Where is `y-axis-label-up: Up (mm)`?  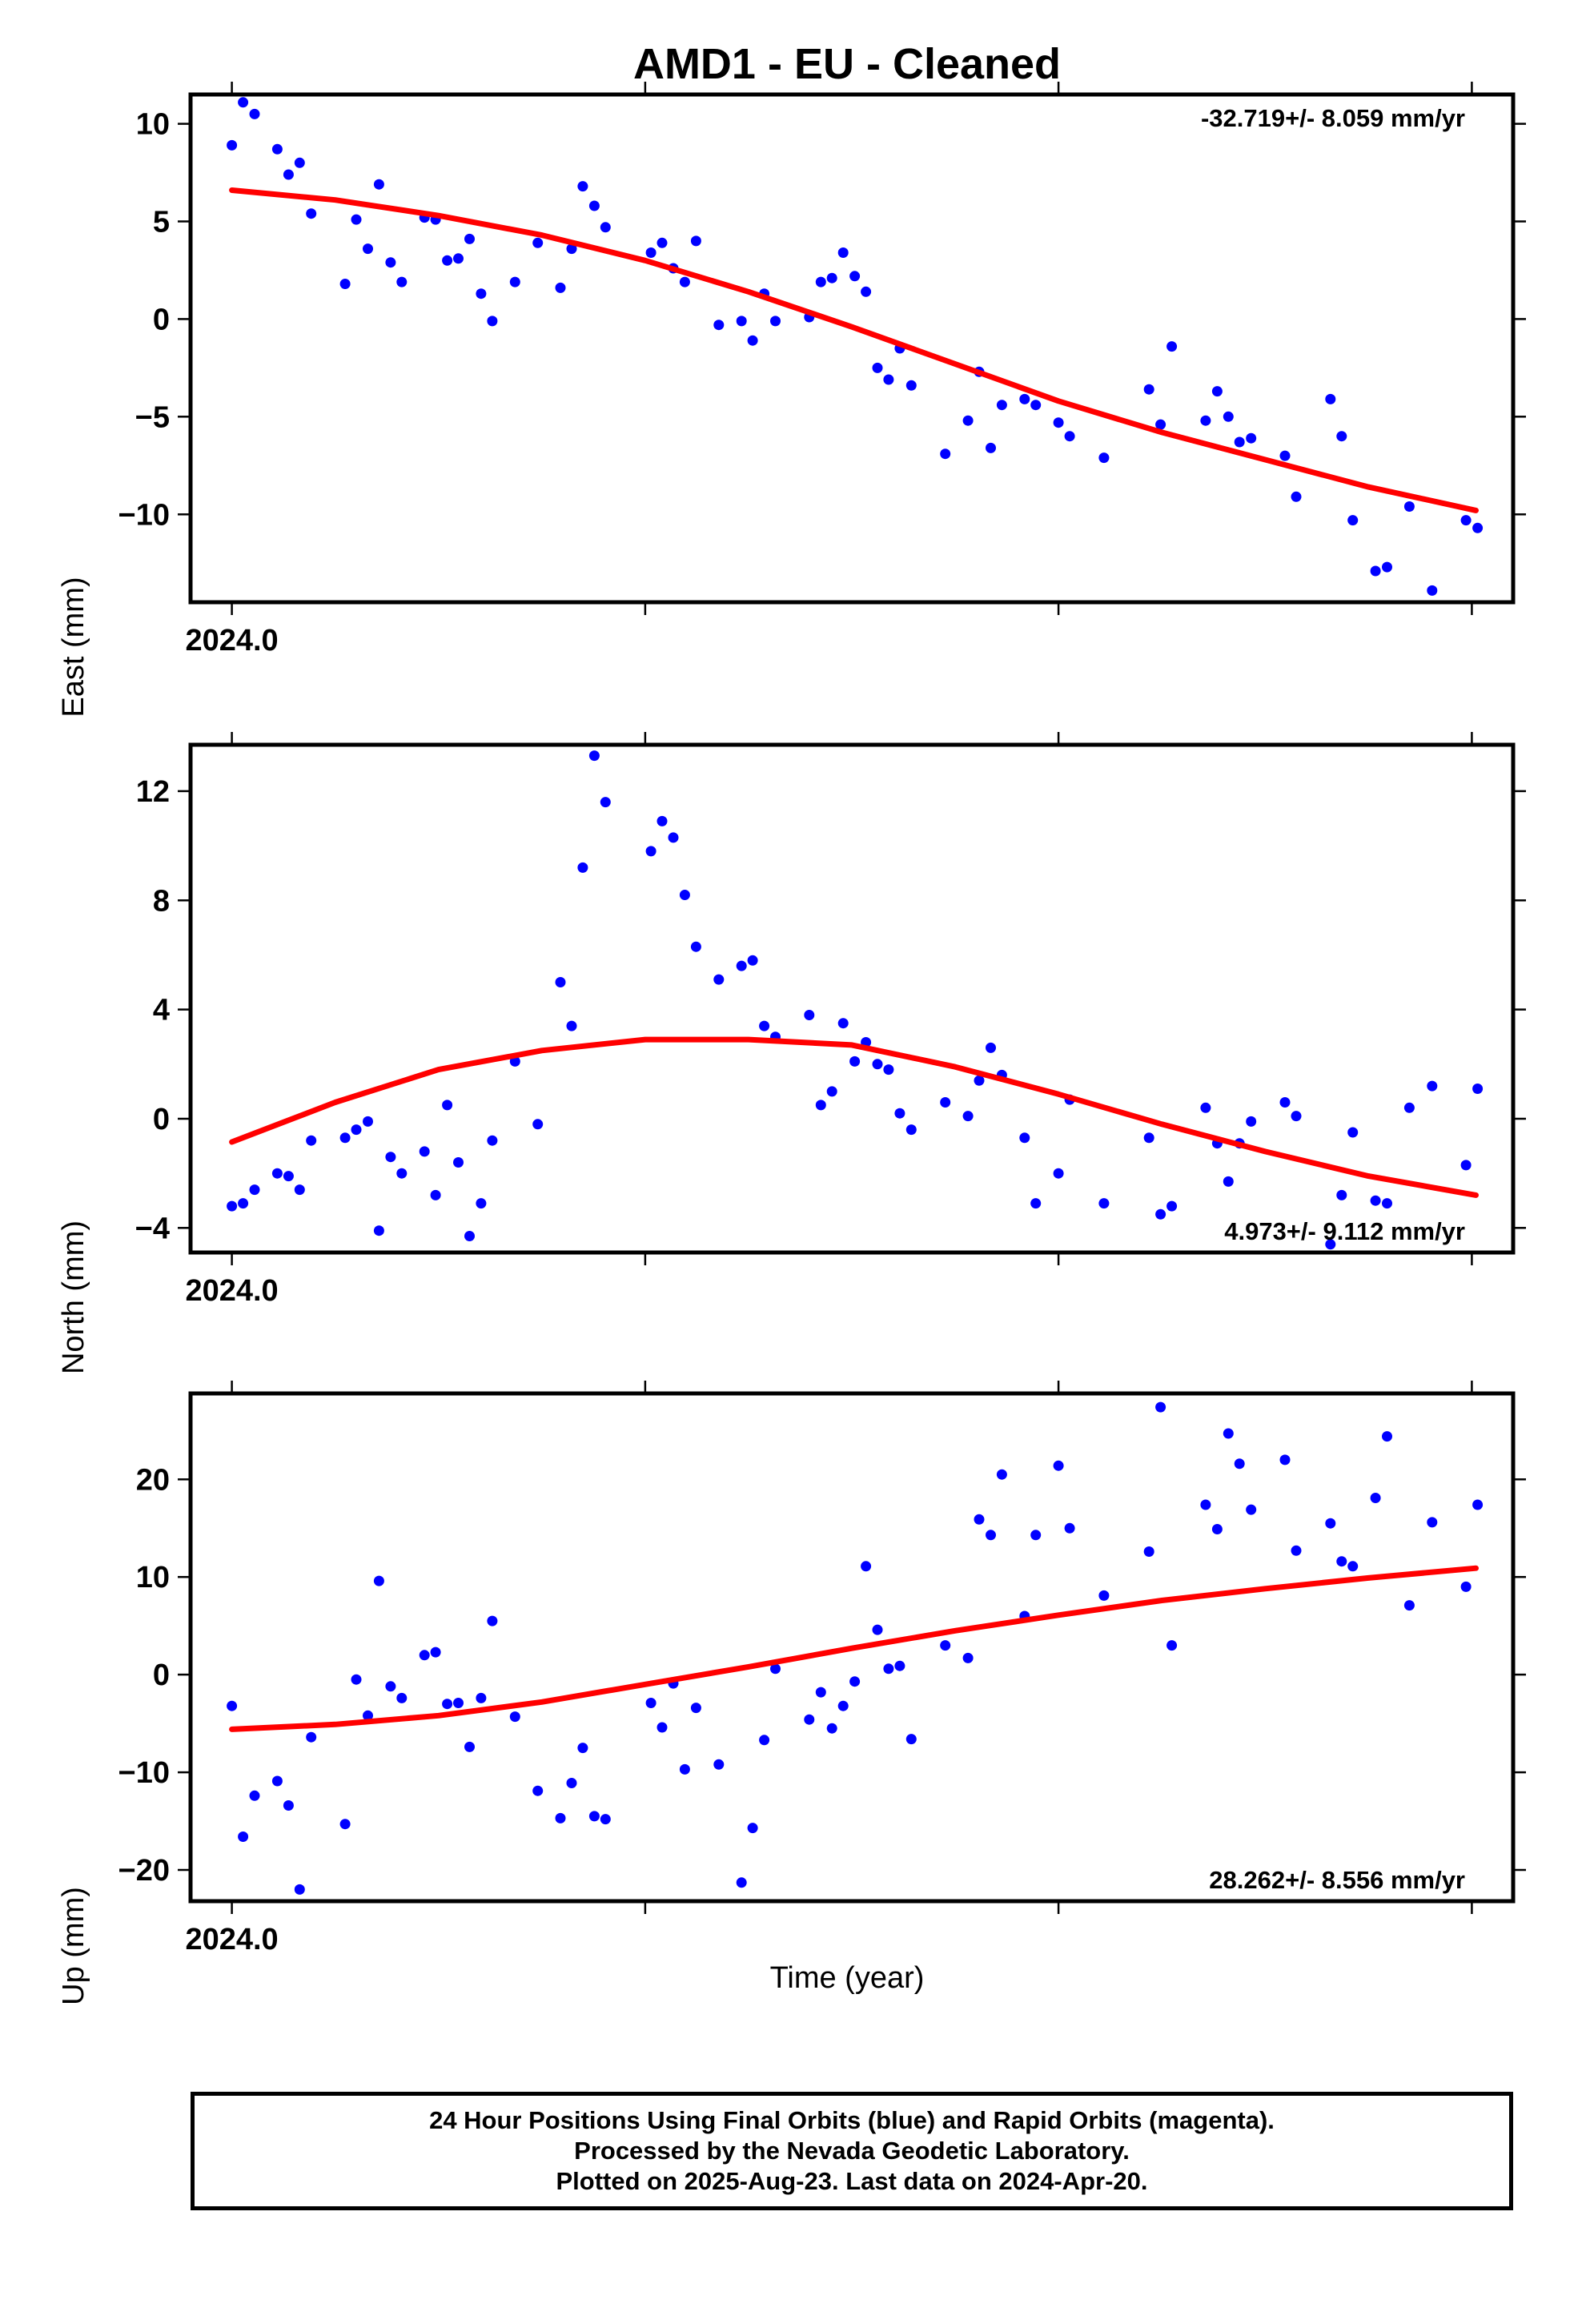 y-axis-label-up: Up (mm) is located at coordinates (74, 1946).